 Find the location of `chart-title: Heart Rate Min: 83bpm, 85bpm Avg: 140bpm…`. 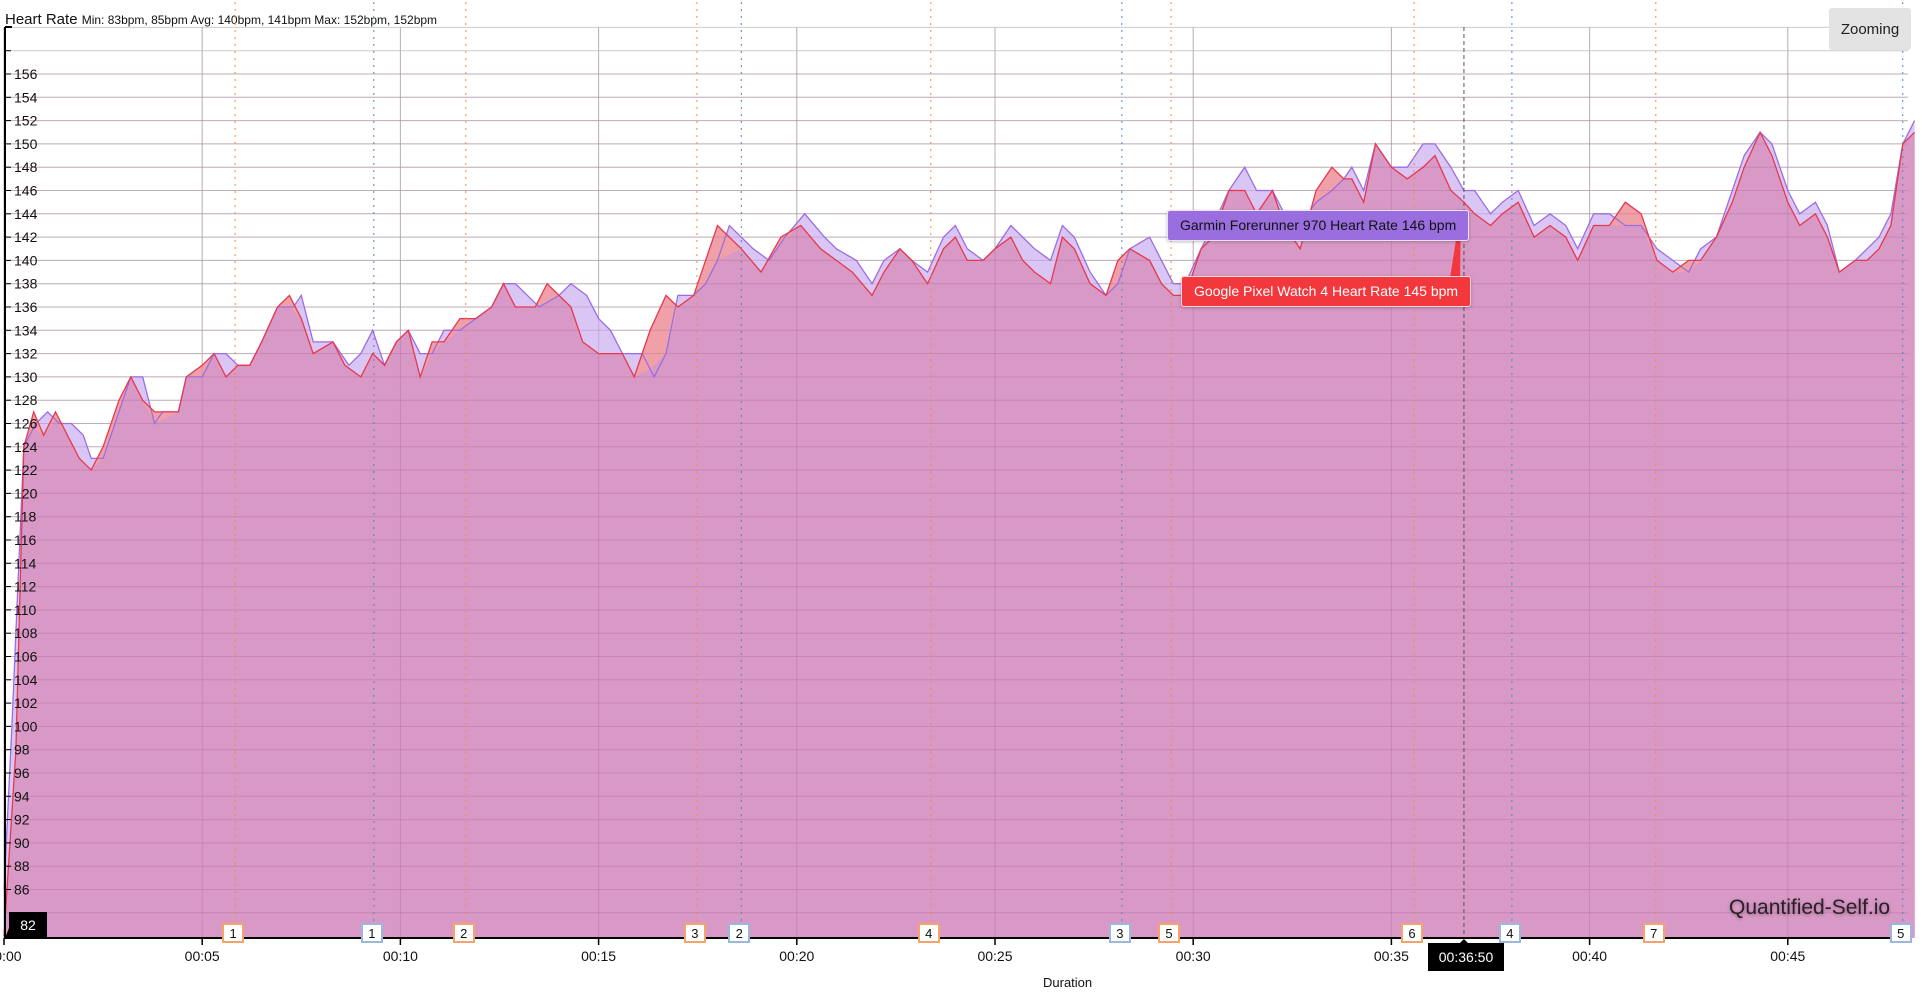

chart-title: Heart Rate Min: 83bpm, 85bpm Avg: 140bpm… is located at coordinates (221, 19).